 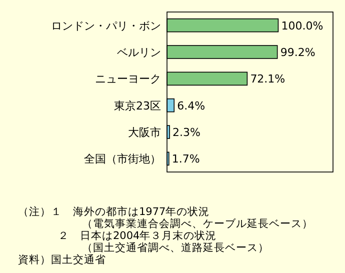 I want to click on y-tick-label: 東京23区, so click(x=137, y=105).